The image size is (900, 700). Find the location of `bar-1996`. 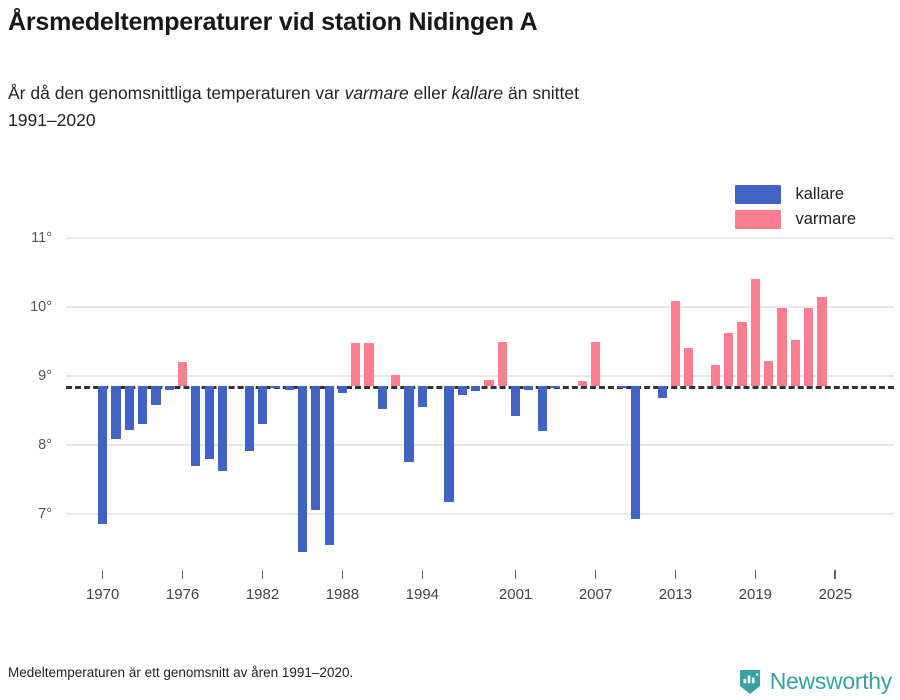

bar-1996 is located at coordinates (449, 444).